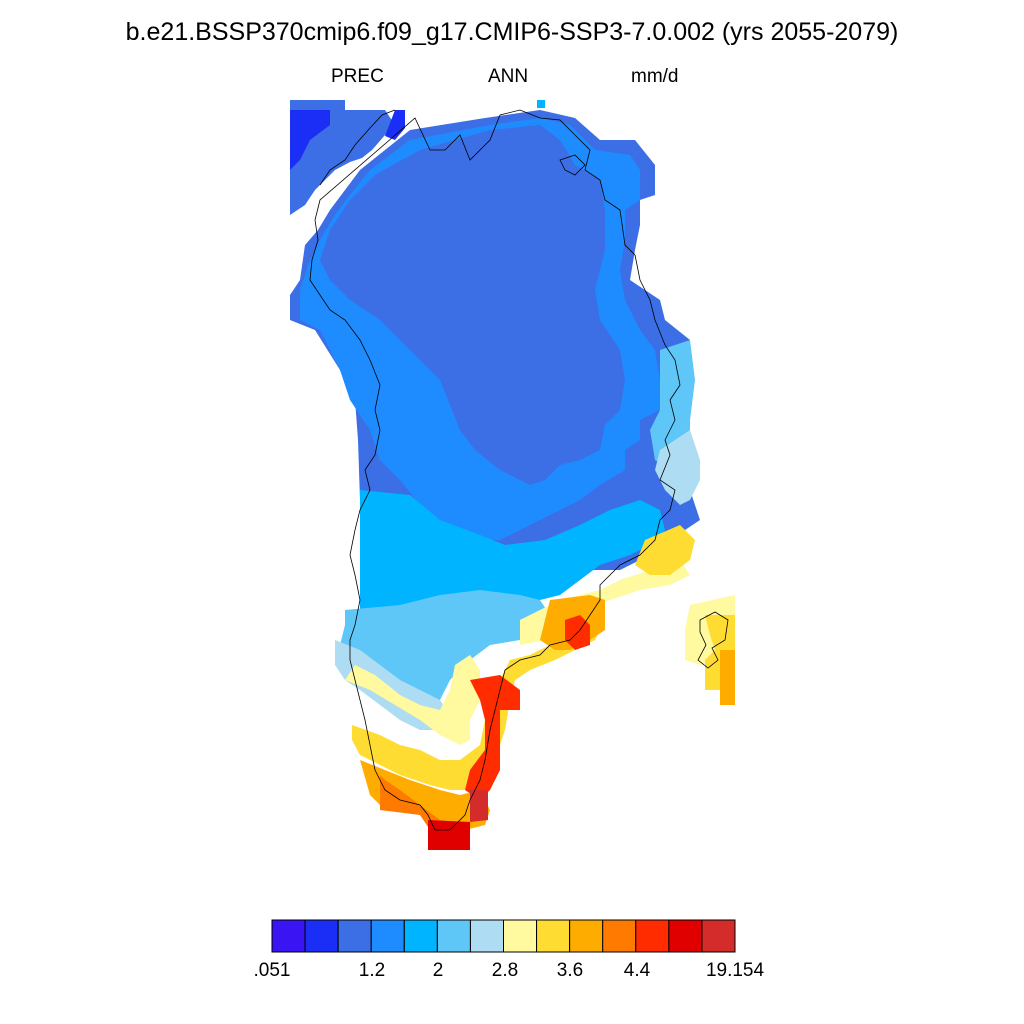 The image size is (1024, 1024). Describe the element at coordinates (637, 970) in the screenshot. I see `colorbar-tick-label: 4.4` at that location.